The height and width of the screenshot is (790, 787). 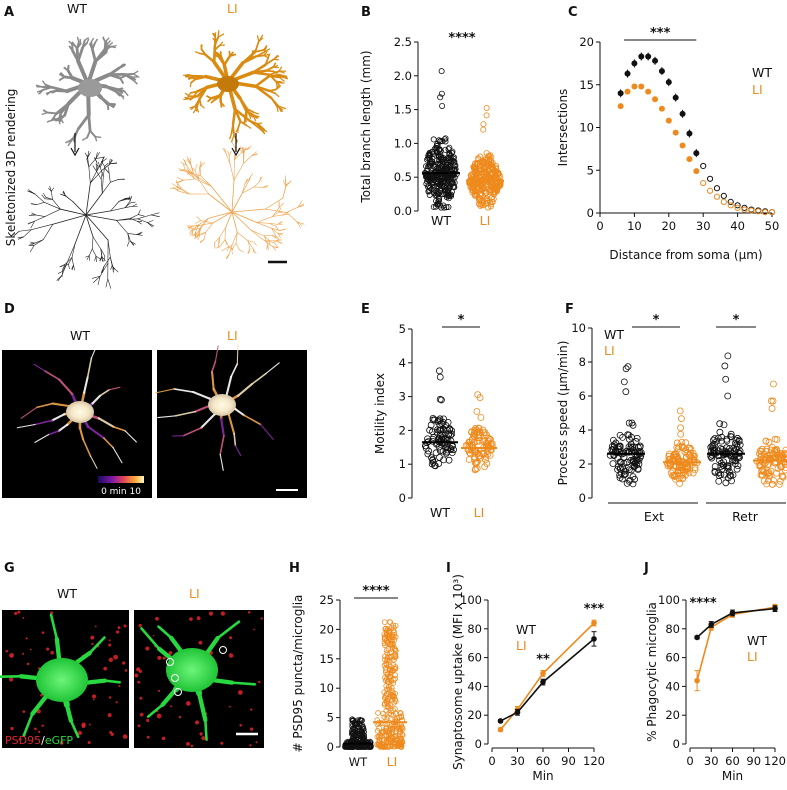 What do you see at coordinates (9, 12) in the screenshot?
I see `panel-label-a: A` at bounding box center [9, 12].